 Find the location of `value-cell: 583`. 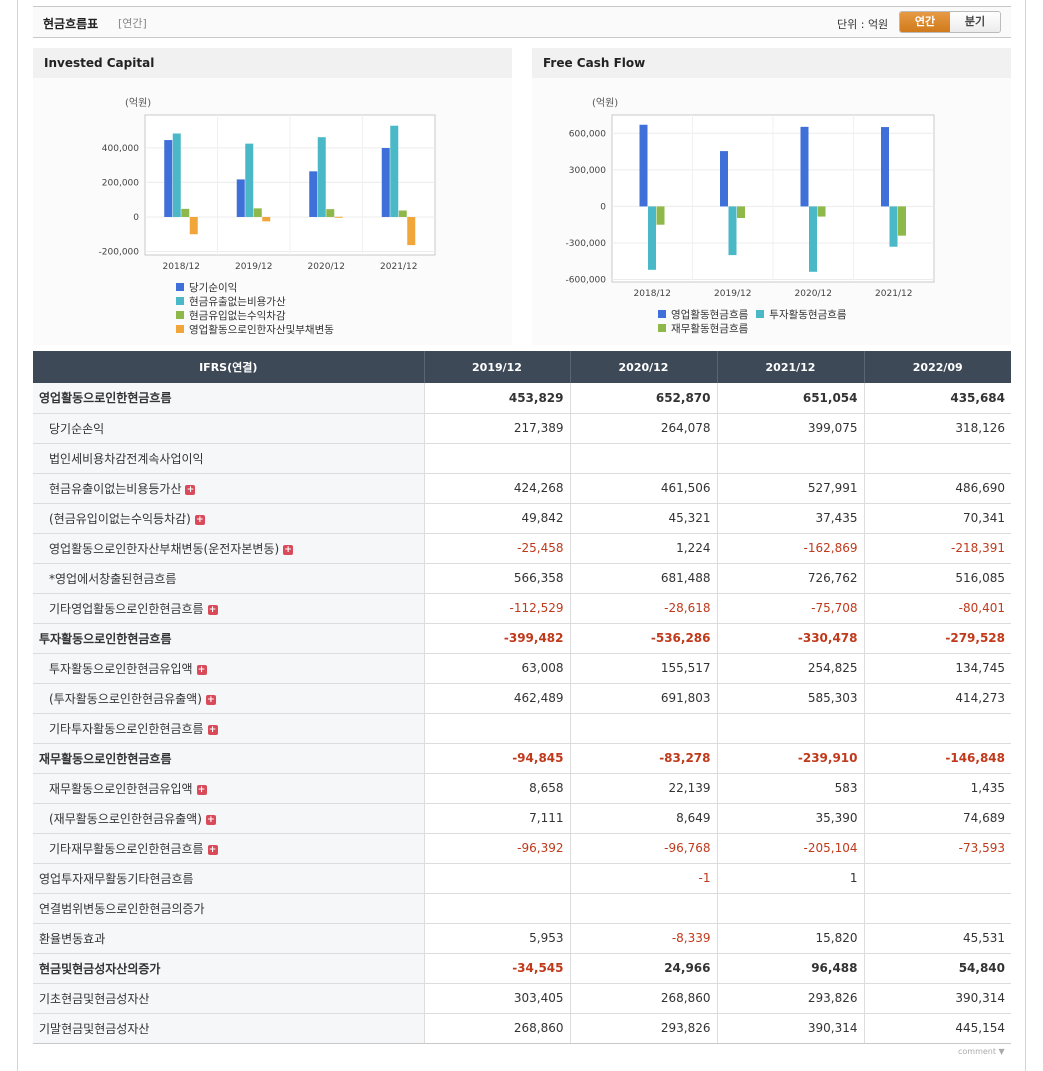

value-cell: 583 is located at coordinates (791, 788).